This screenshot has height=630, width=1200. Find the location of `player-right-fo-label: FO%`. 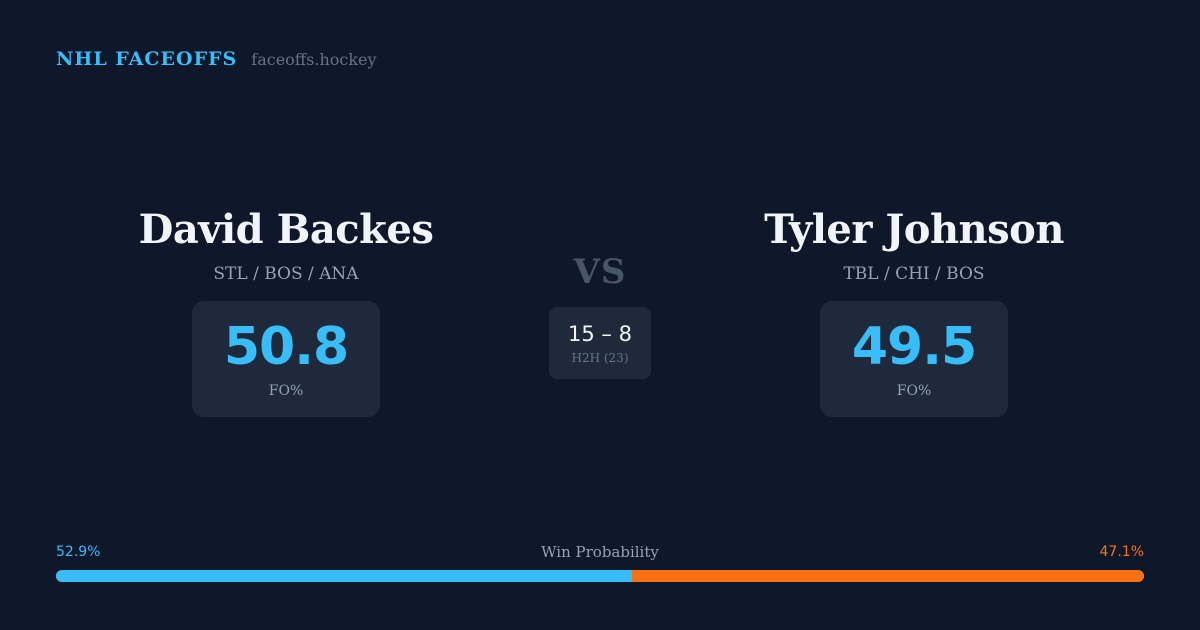

player-right-fo-label: FO% is located at coordinates (914, 391).